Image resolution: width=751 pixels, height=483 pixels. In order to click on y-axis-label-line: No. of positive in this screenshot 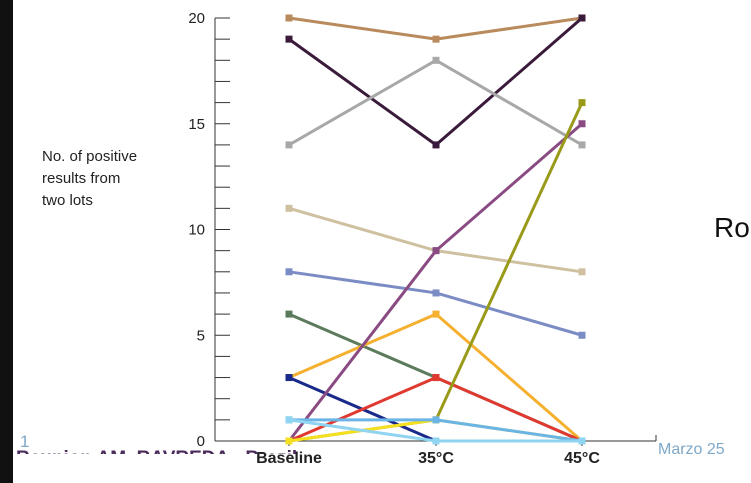, I will do `click(90, 156)`.